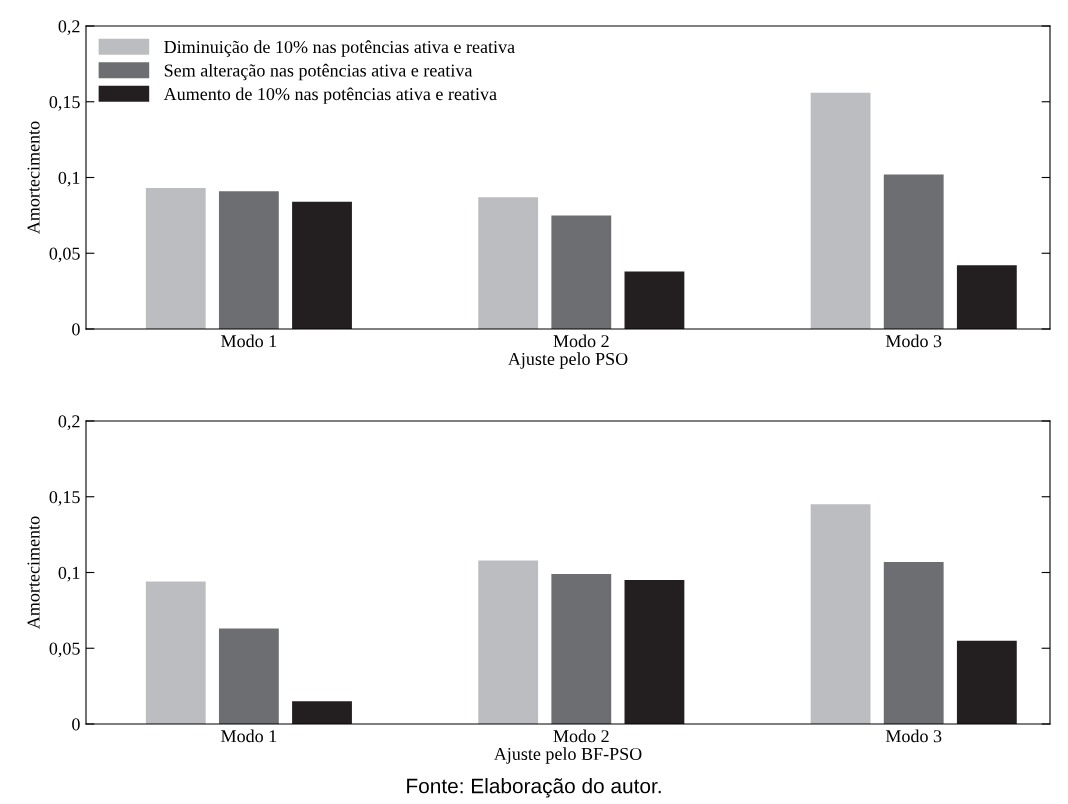 This screenshot has width=1068, height=804. I want to click on legend-label: Sem alteração nas potências ativa e reativa, so click(318, 72).